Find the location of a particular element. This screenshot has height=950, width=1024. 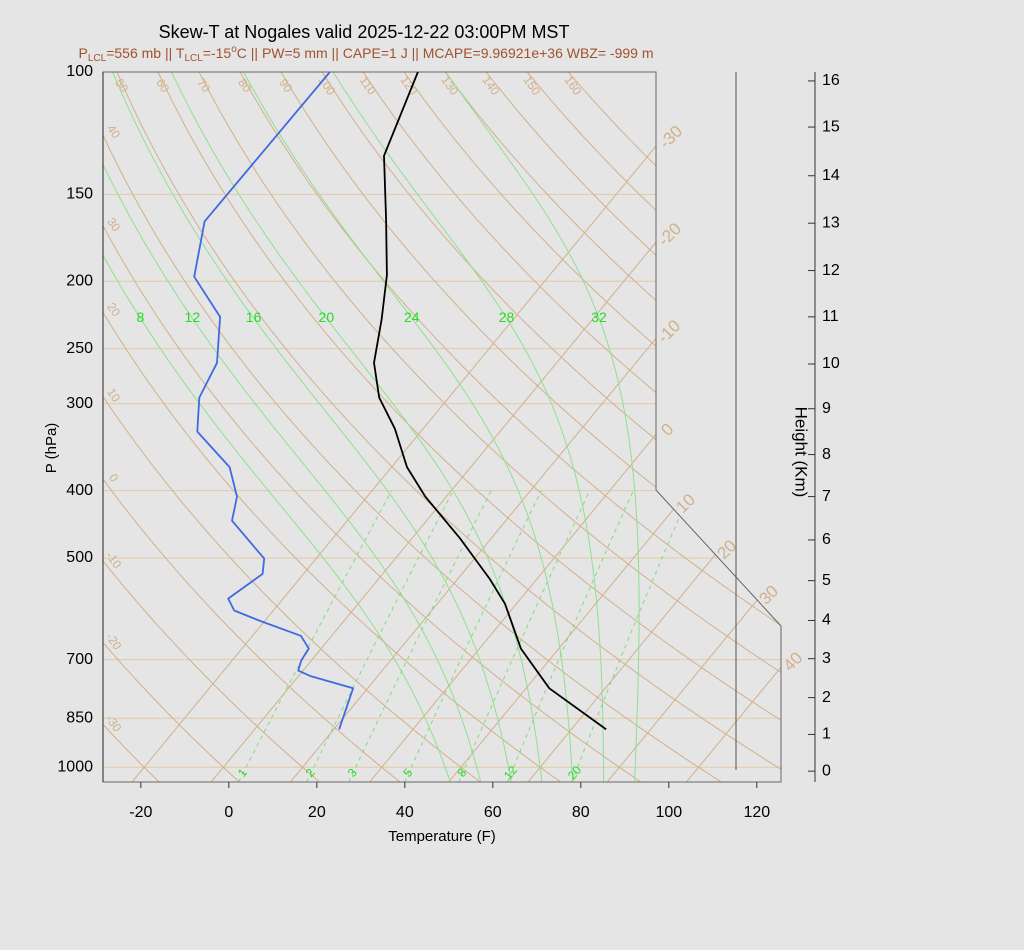

height-tick-label: 11 is located at coordinates (830, 316).